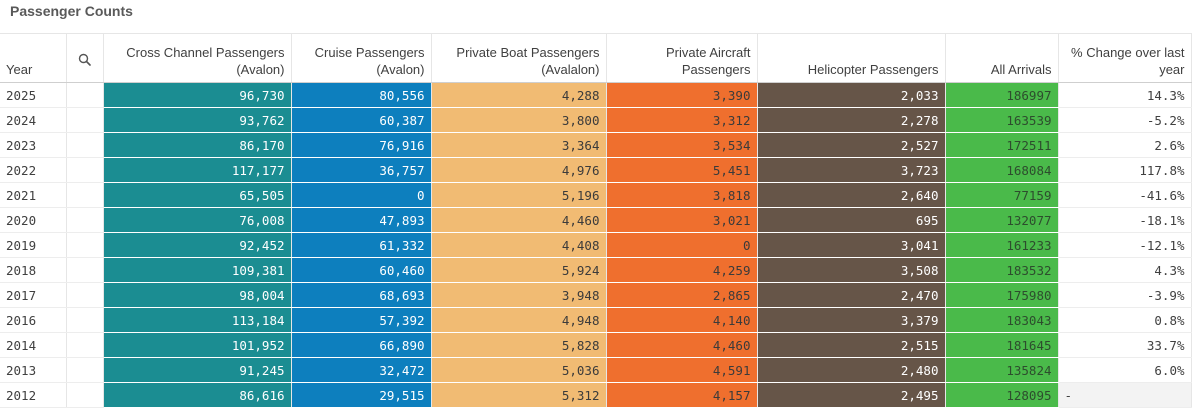 This screenshot has height=408, width=1200. Describe the element at coordinates (361, 170) in the screenshot. I see `cell-cruise: 36,757` at that location.